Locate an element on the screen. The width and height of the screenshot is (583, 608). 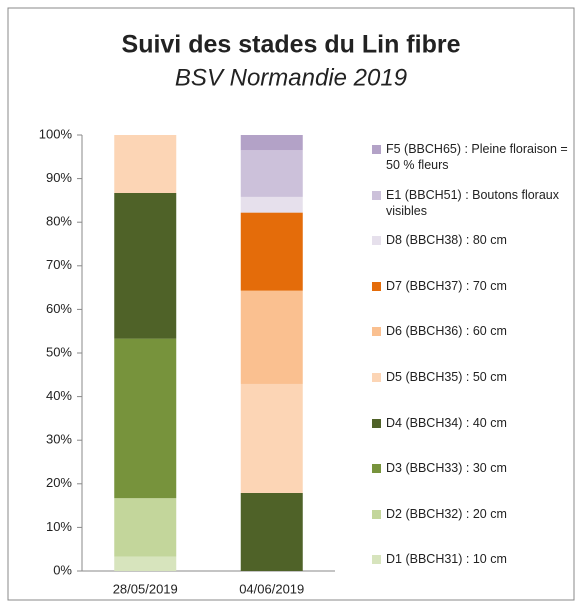
legend-item: D8 (BBCH38) : 80 cm is located at coordinates (472, 240).